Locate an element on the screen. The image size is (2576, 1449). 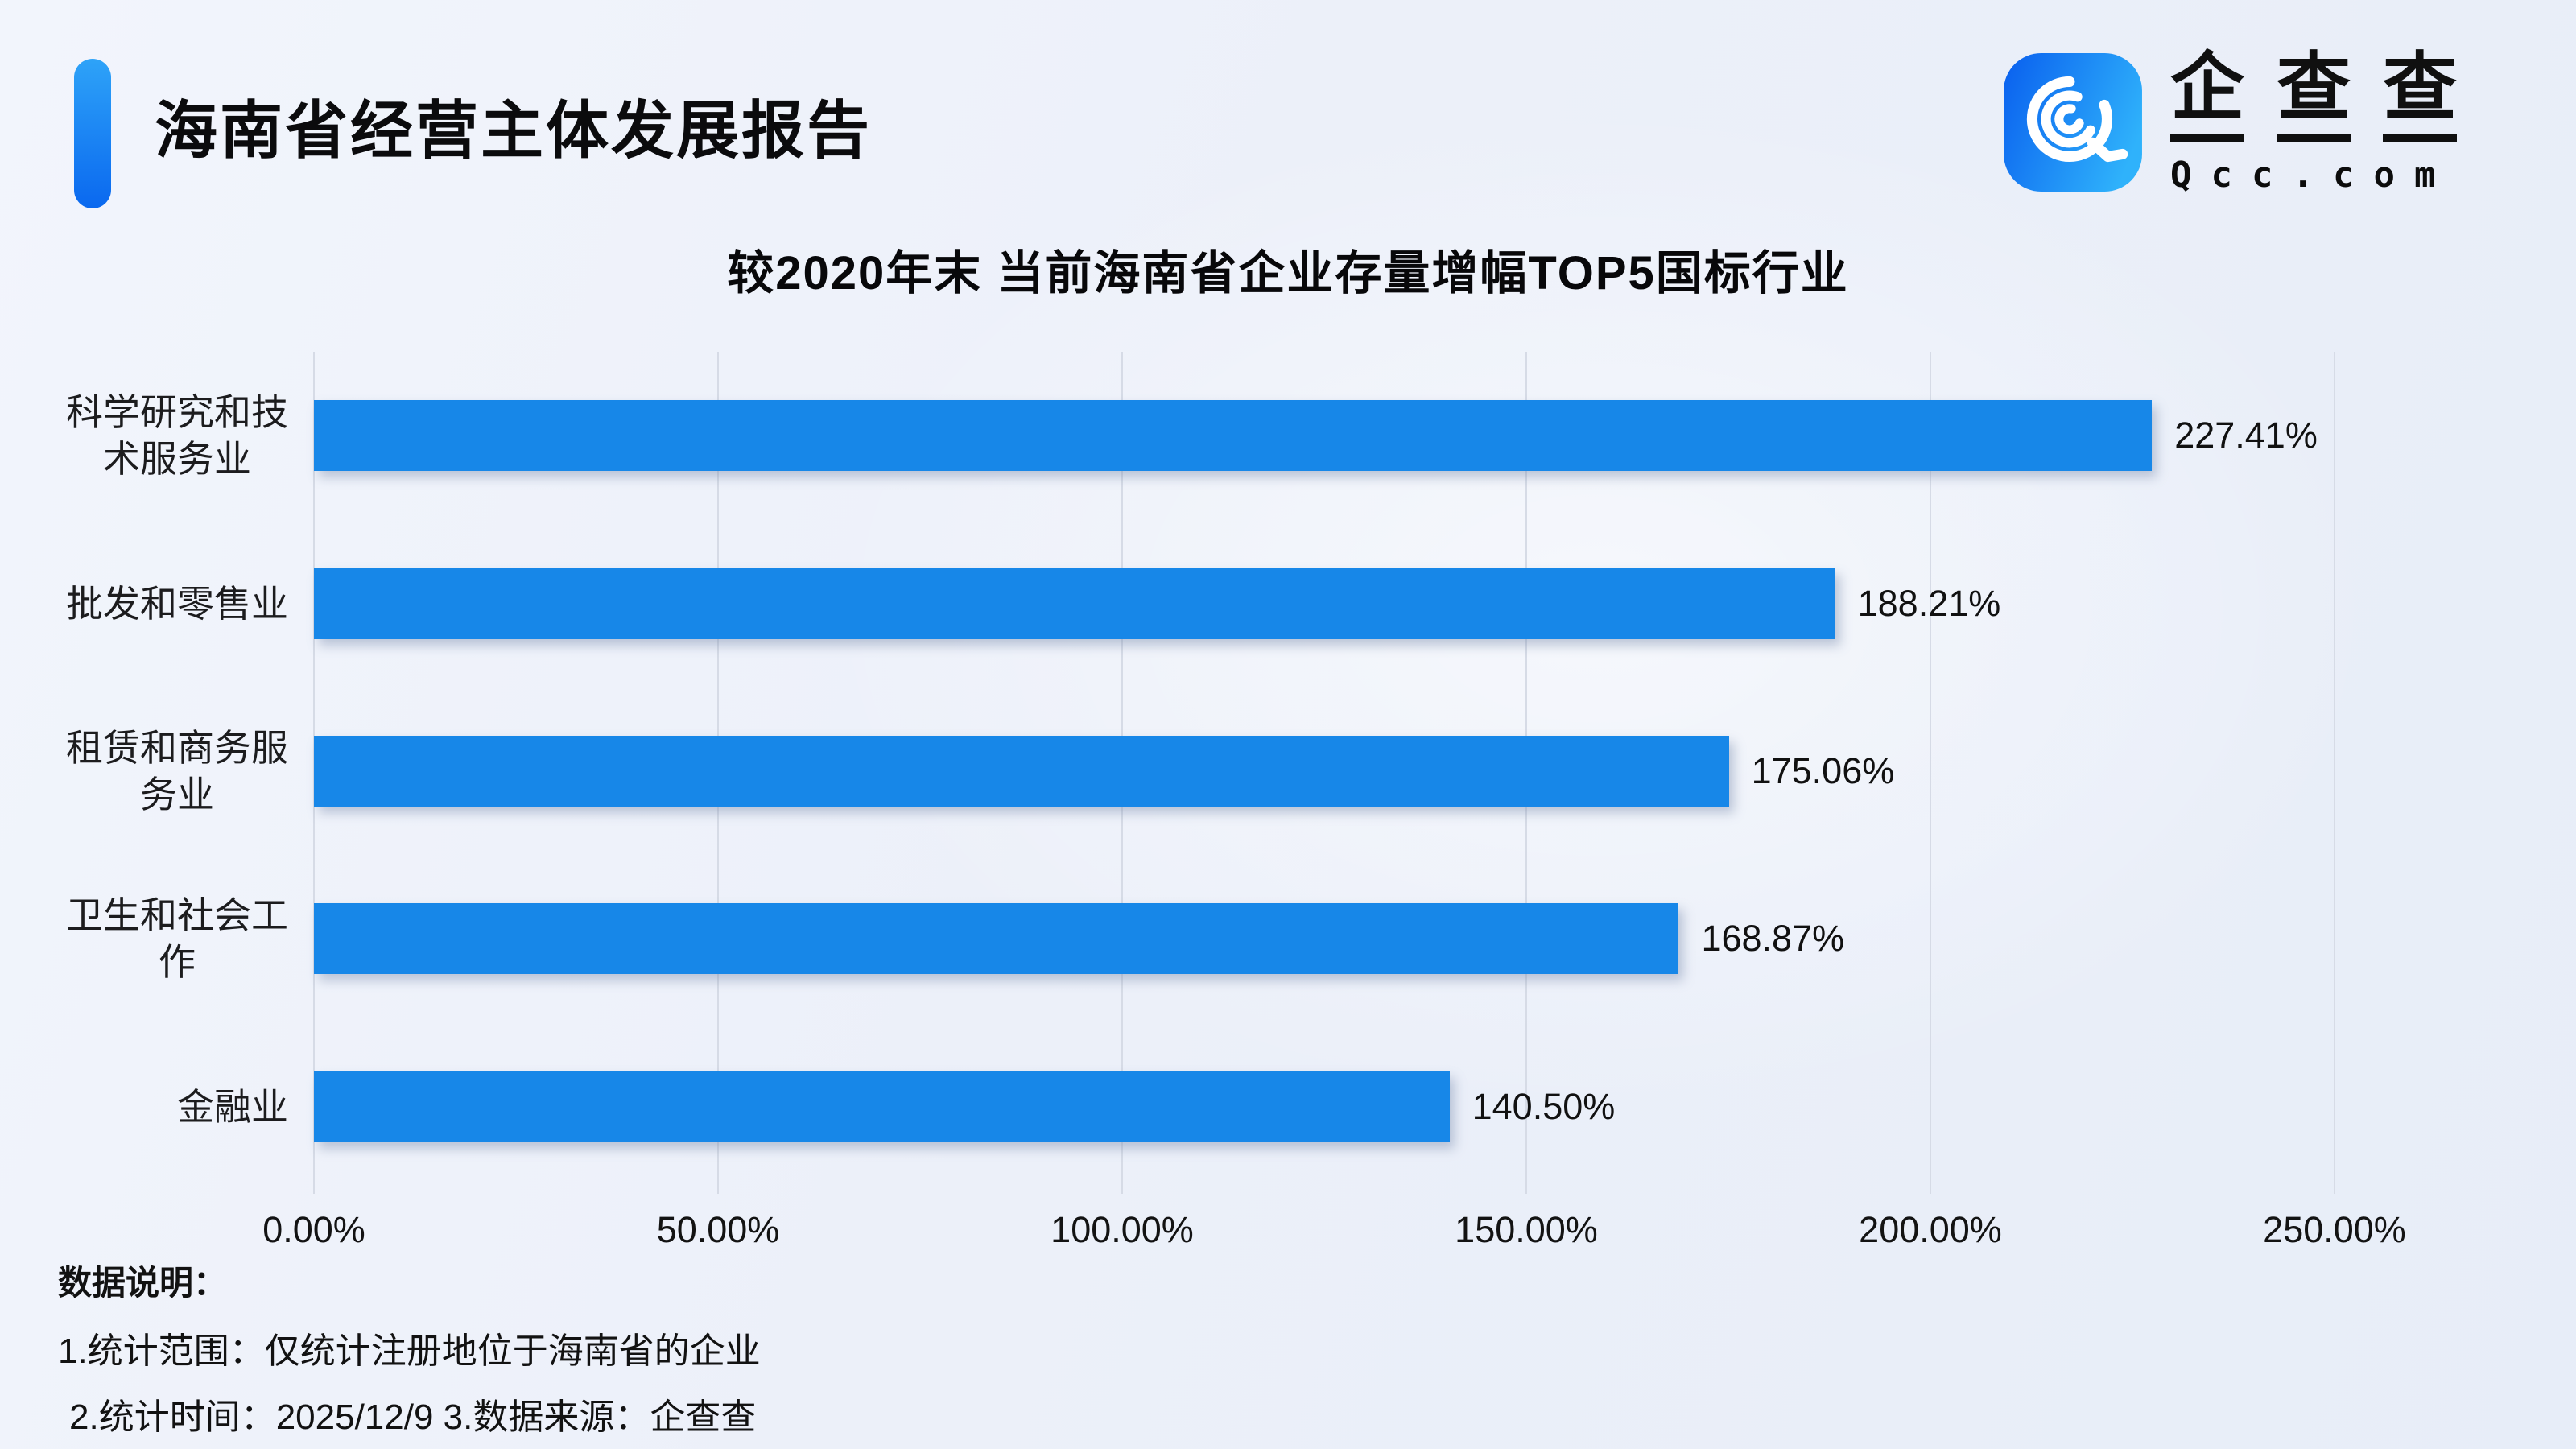
bar-value-label: 188.21% is located at coordinates (1929, 603).